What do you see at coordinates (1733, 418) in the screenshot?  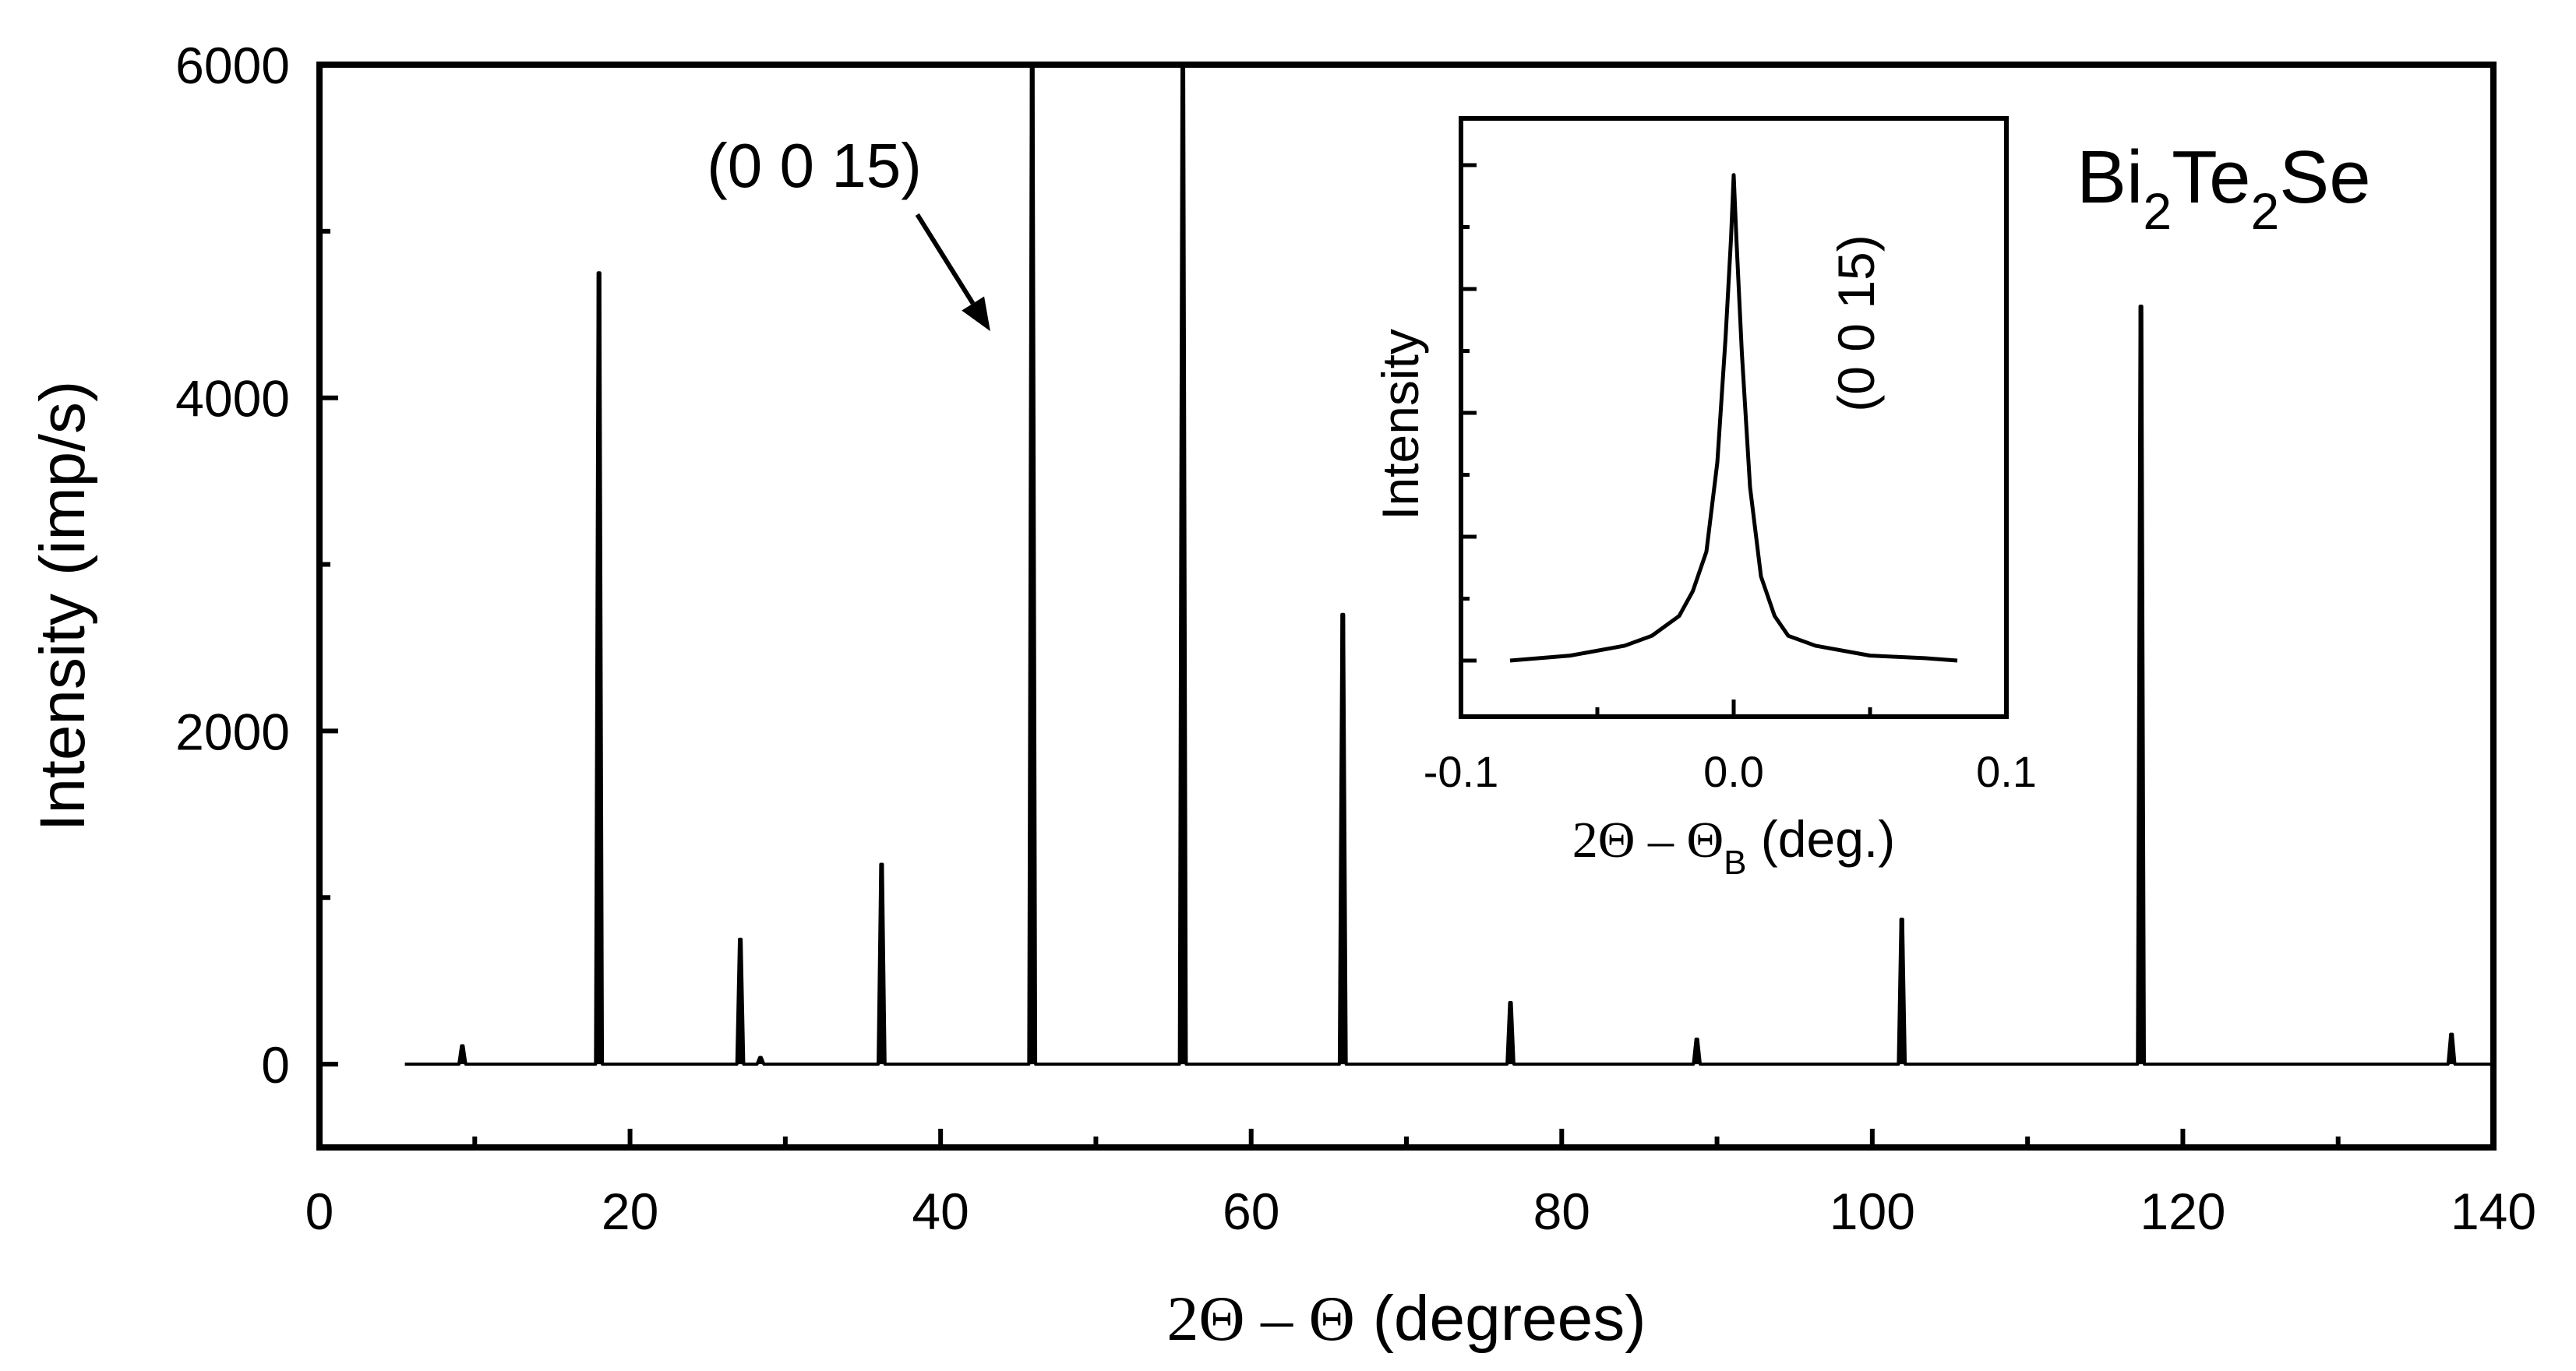 I see `inset-peak-profile-line` at bounding box center [1733, 418].